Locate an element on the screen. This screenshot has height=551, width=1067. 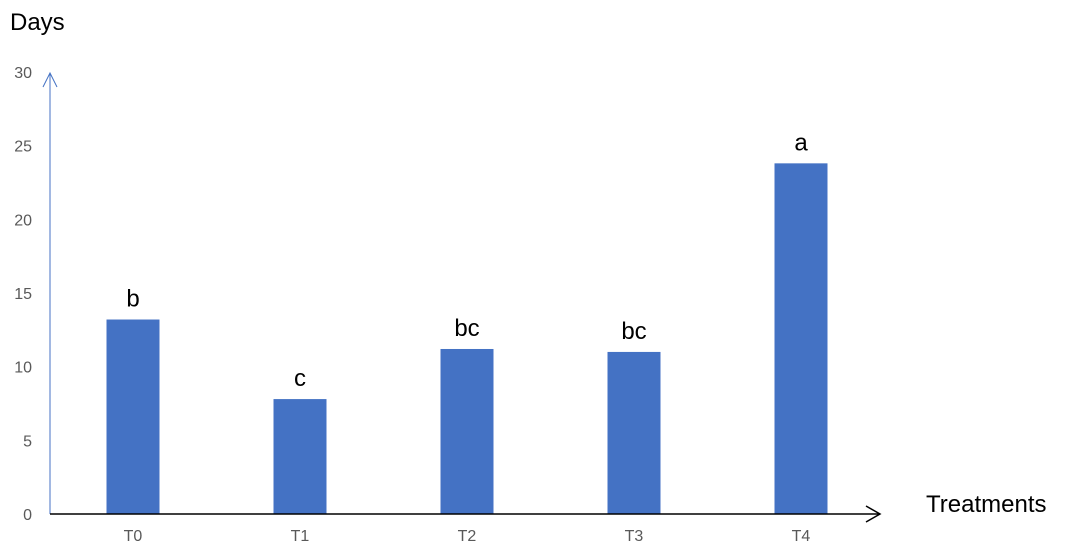
y-axis-arrowhead is located at coordinates (50, 79).